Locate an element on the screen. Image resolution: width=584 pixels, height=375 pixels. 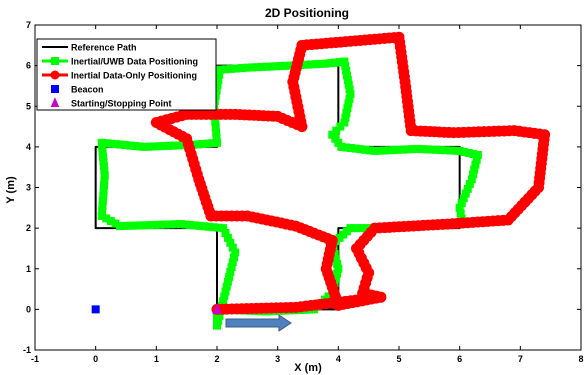
x-tick-label: 5 is located at coordinates (398, 359).